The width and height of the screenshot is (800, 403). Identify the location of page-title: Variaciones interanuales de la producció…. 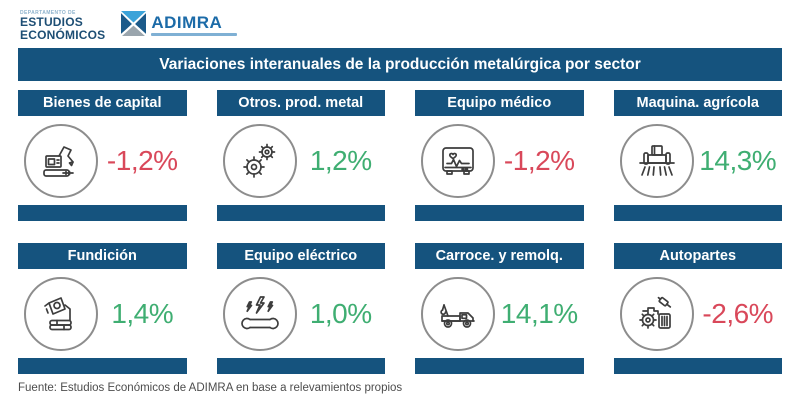
(400, 64).